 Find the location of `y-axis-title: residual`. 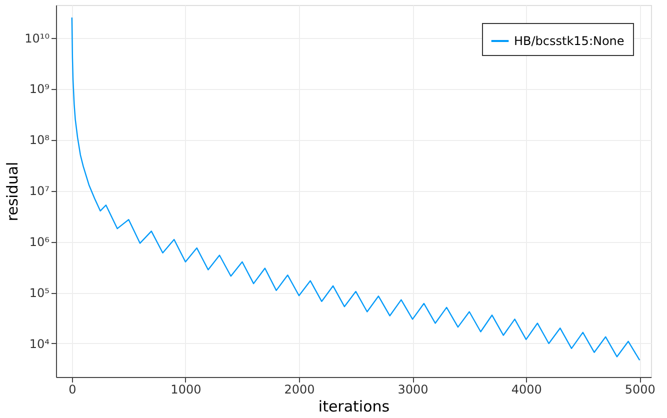

y-axis-title: residual is located at coordinates (13, 192).